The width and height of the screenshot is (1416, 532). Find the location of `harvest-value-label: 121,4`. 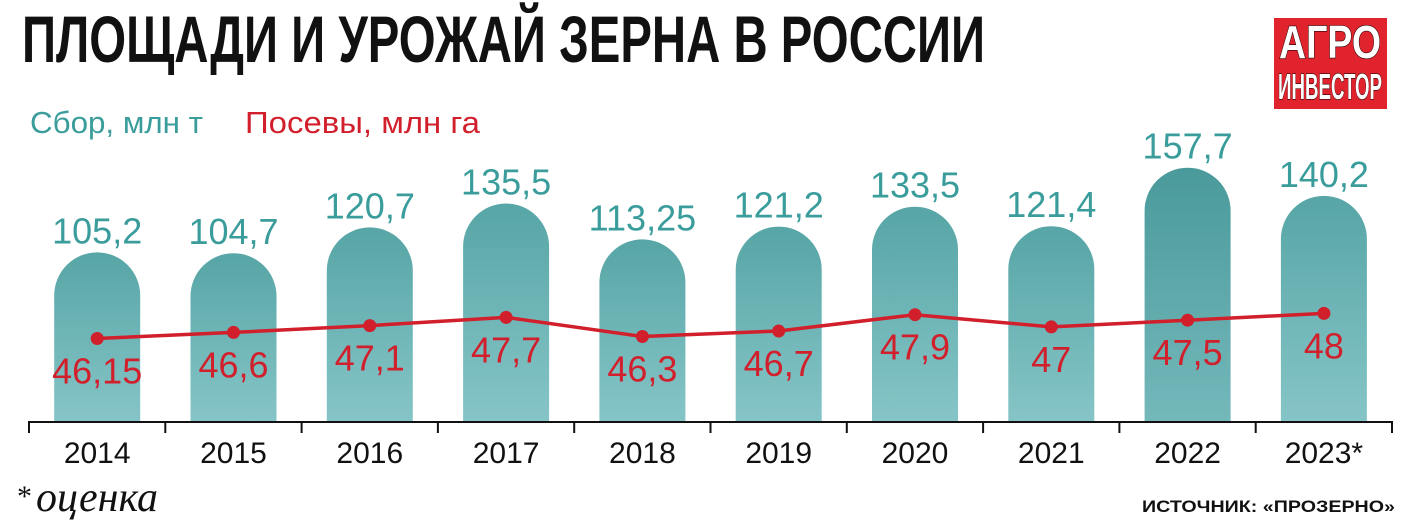

harvest-value-label: 121,4 is located at coordinates (1051, 204).